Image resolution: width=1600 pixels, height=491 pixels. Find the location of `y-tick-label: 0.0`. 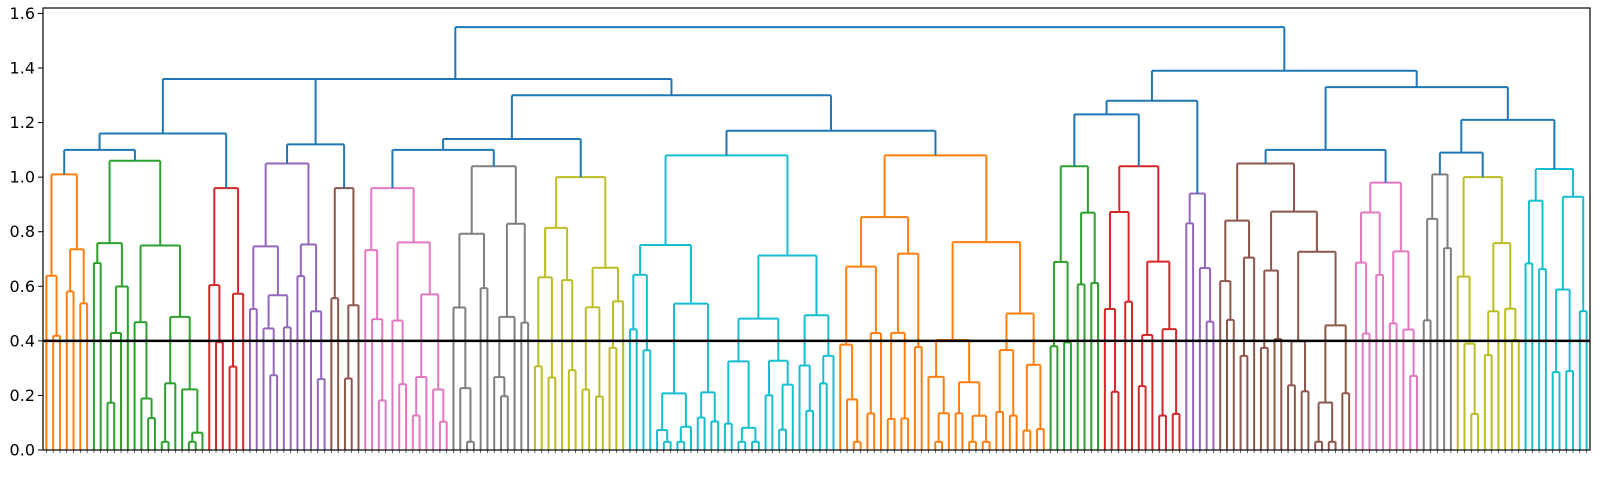

y-tick-label: 0.0 is located at coordinates (22, 450).